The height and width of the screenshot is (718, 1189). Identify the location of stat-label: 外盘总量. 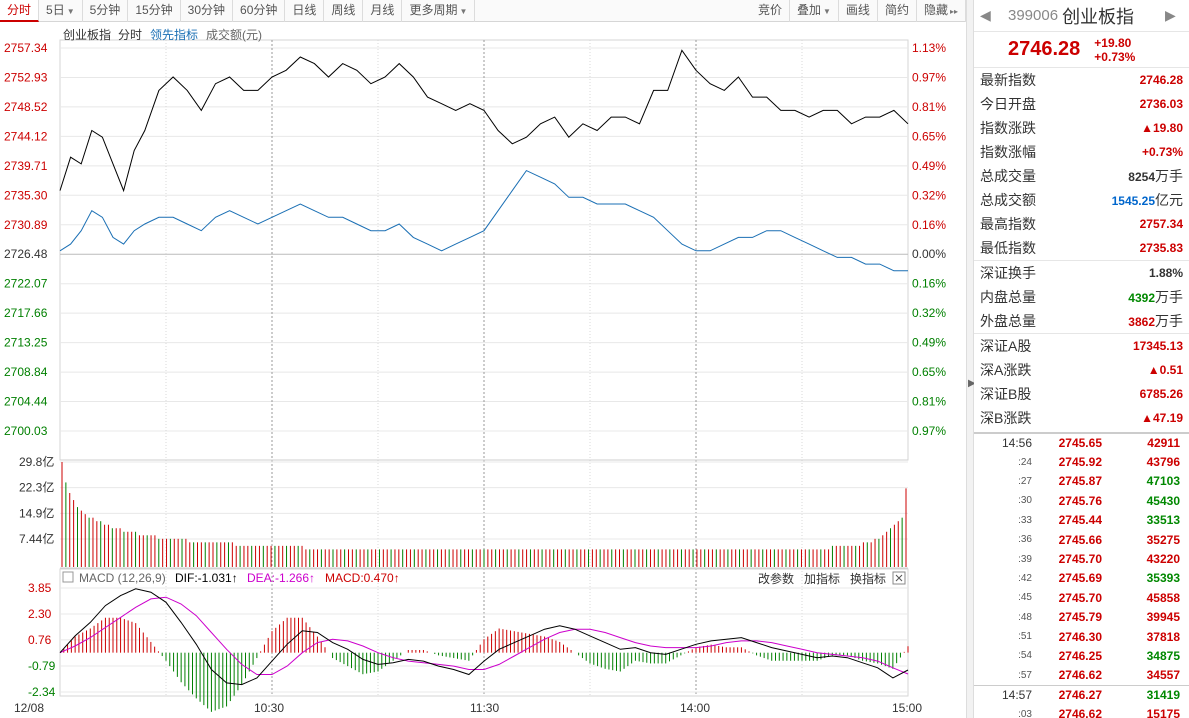
(1008, 321).